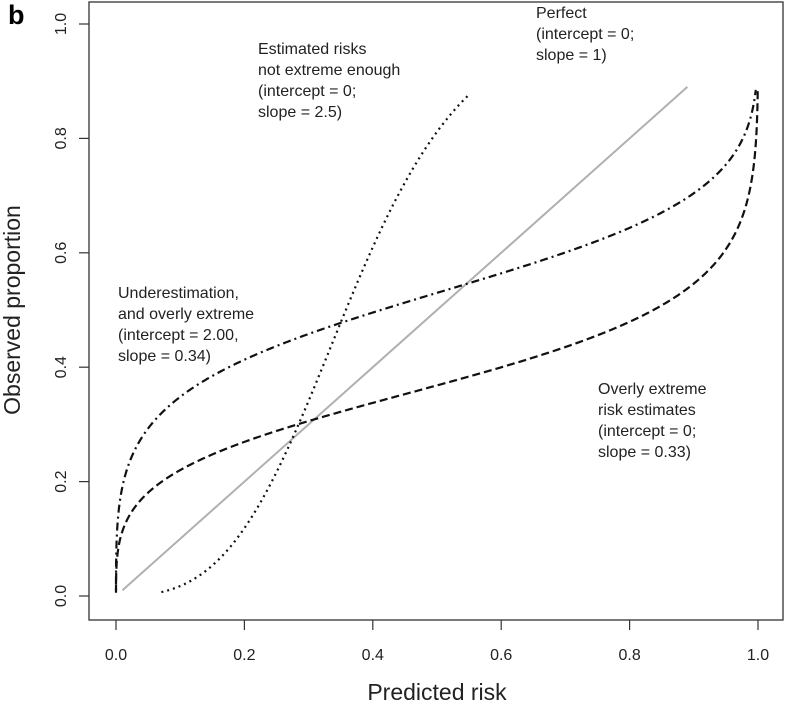 Image resolution: width=786 pixels, height=710 pixels. I want to click on annotation-line: Estimated risks, so click(312, 49).